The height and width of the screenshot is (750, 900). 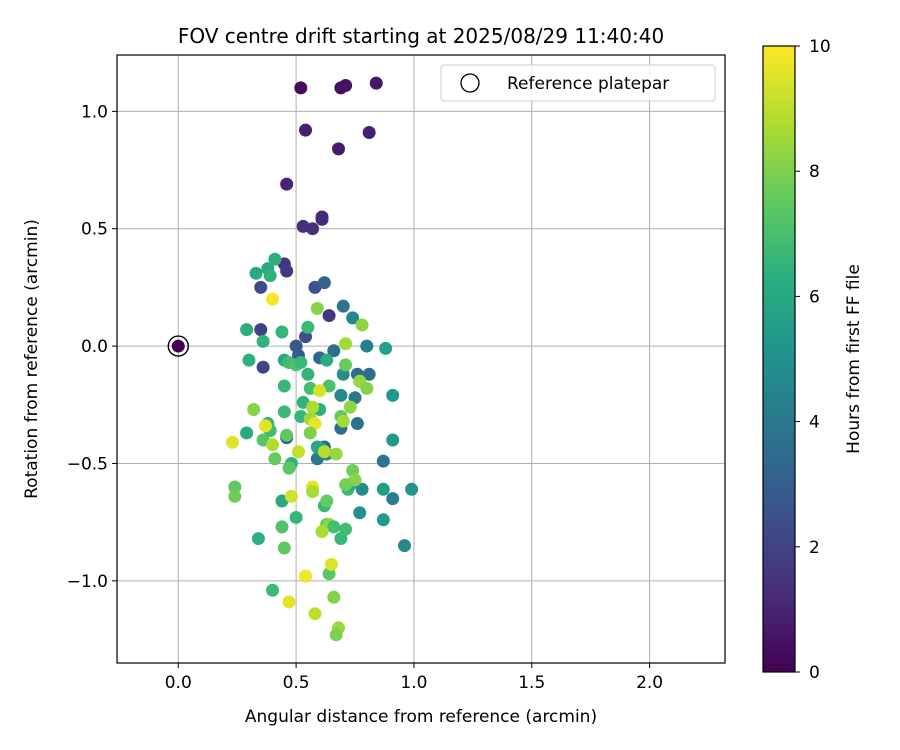 What do you see at coordinates (421, 717) in the screenshot?
I see `x-axis-label: Angular distance from reference (arcmin)` at bounding box center [421, 717].